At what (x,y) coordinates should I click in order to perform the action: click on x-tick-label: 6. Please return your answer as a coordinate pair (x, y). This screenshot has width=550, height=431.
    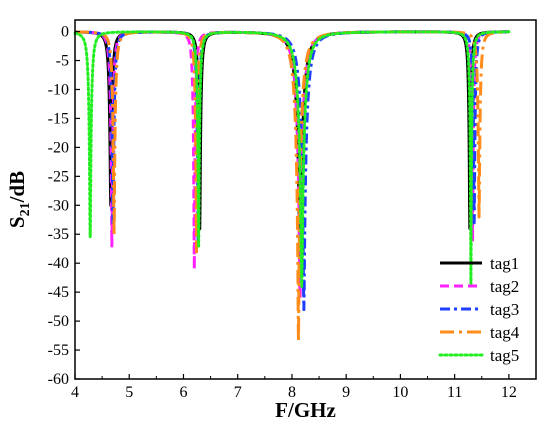
    Looking at the image, I should click on (183, 392).